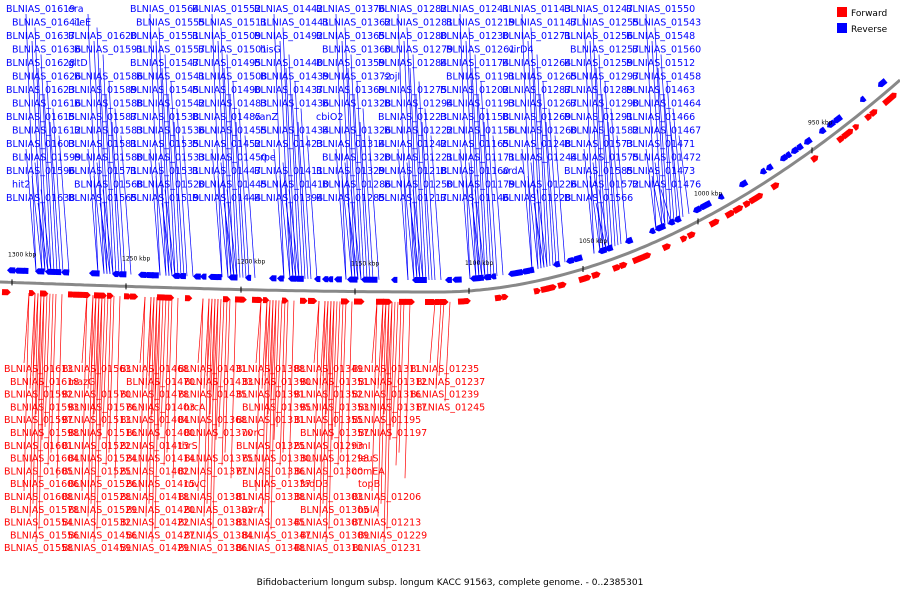  I want to click on gene-label: BLNIAS_01336, so click(270, 471).